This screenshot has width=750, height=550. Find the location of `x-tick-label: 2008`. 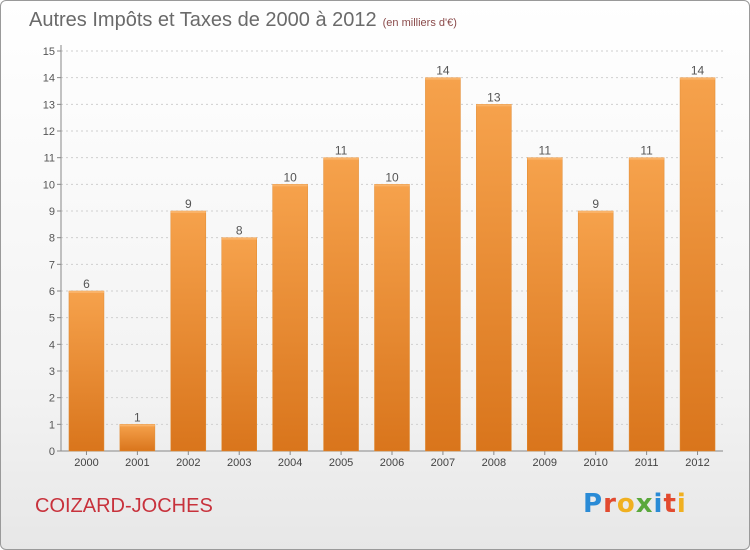

x-tick-label: 2008 is located at coordinates (494, 463).